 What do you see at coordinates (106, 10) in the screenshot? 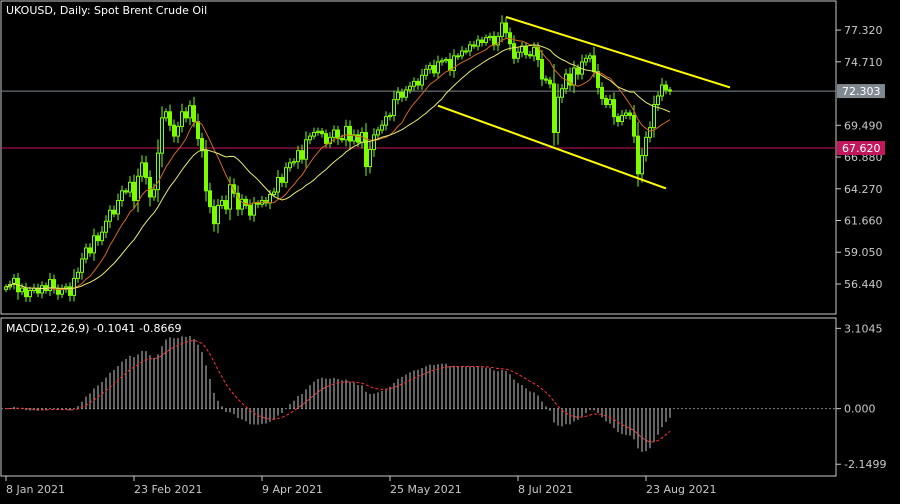
I see `chart-title: UKOUSD, Daily: Spot Brent Crude Oil` at bounding box center [106, 10].